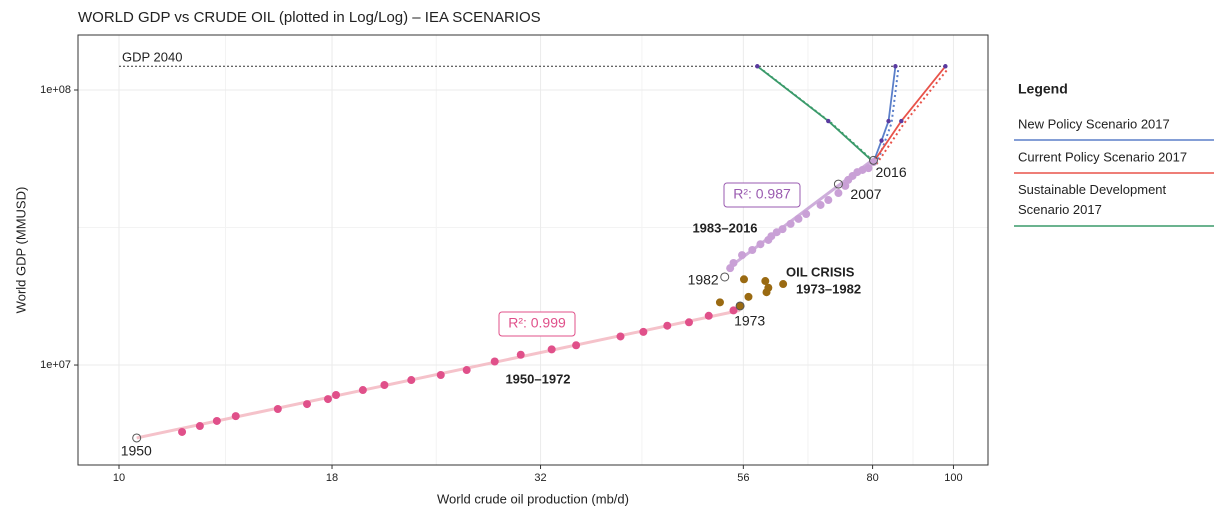 The height and width of the screenshot is (512, 1231). Describe the element at coordinates (1092, 199) in the screenshot. I see `legend-label: Sustainable Development Scenario 2017` at that location.